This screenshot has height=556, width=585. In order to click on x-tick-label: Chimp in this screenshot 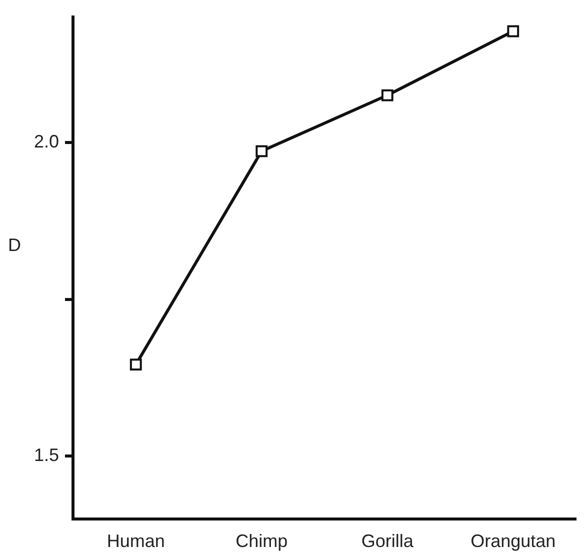, I will do `click(262, 540)`.